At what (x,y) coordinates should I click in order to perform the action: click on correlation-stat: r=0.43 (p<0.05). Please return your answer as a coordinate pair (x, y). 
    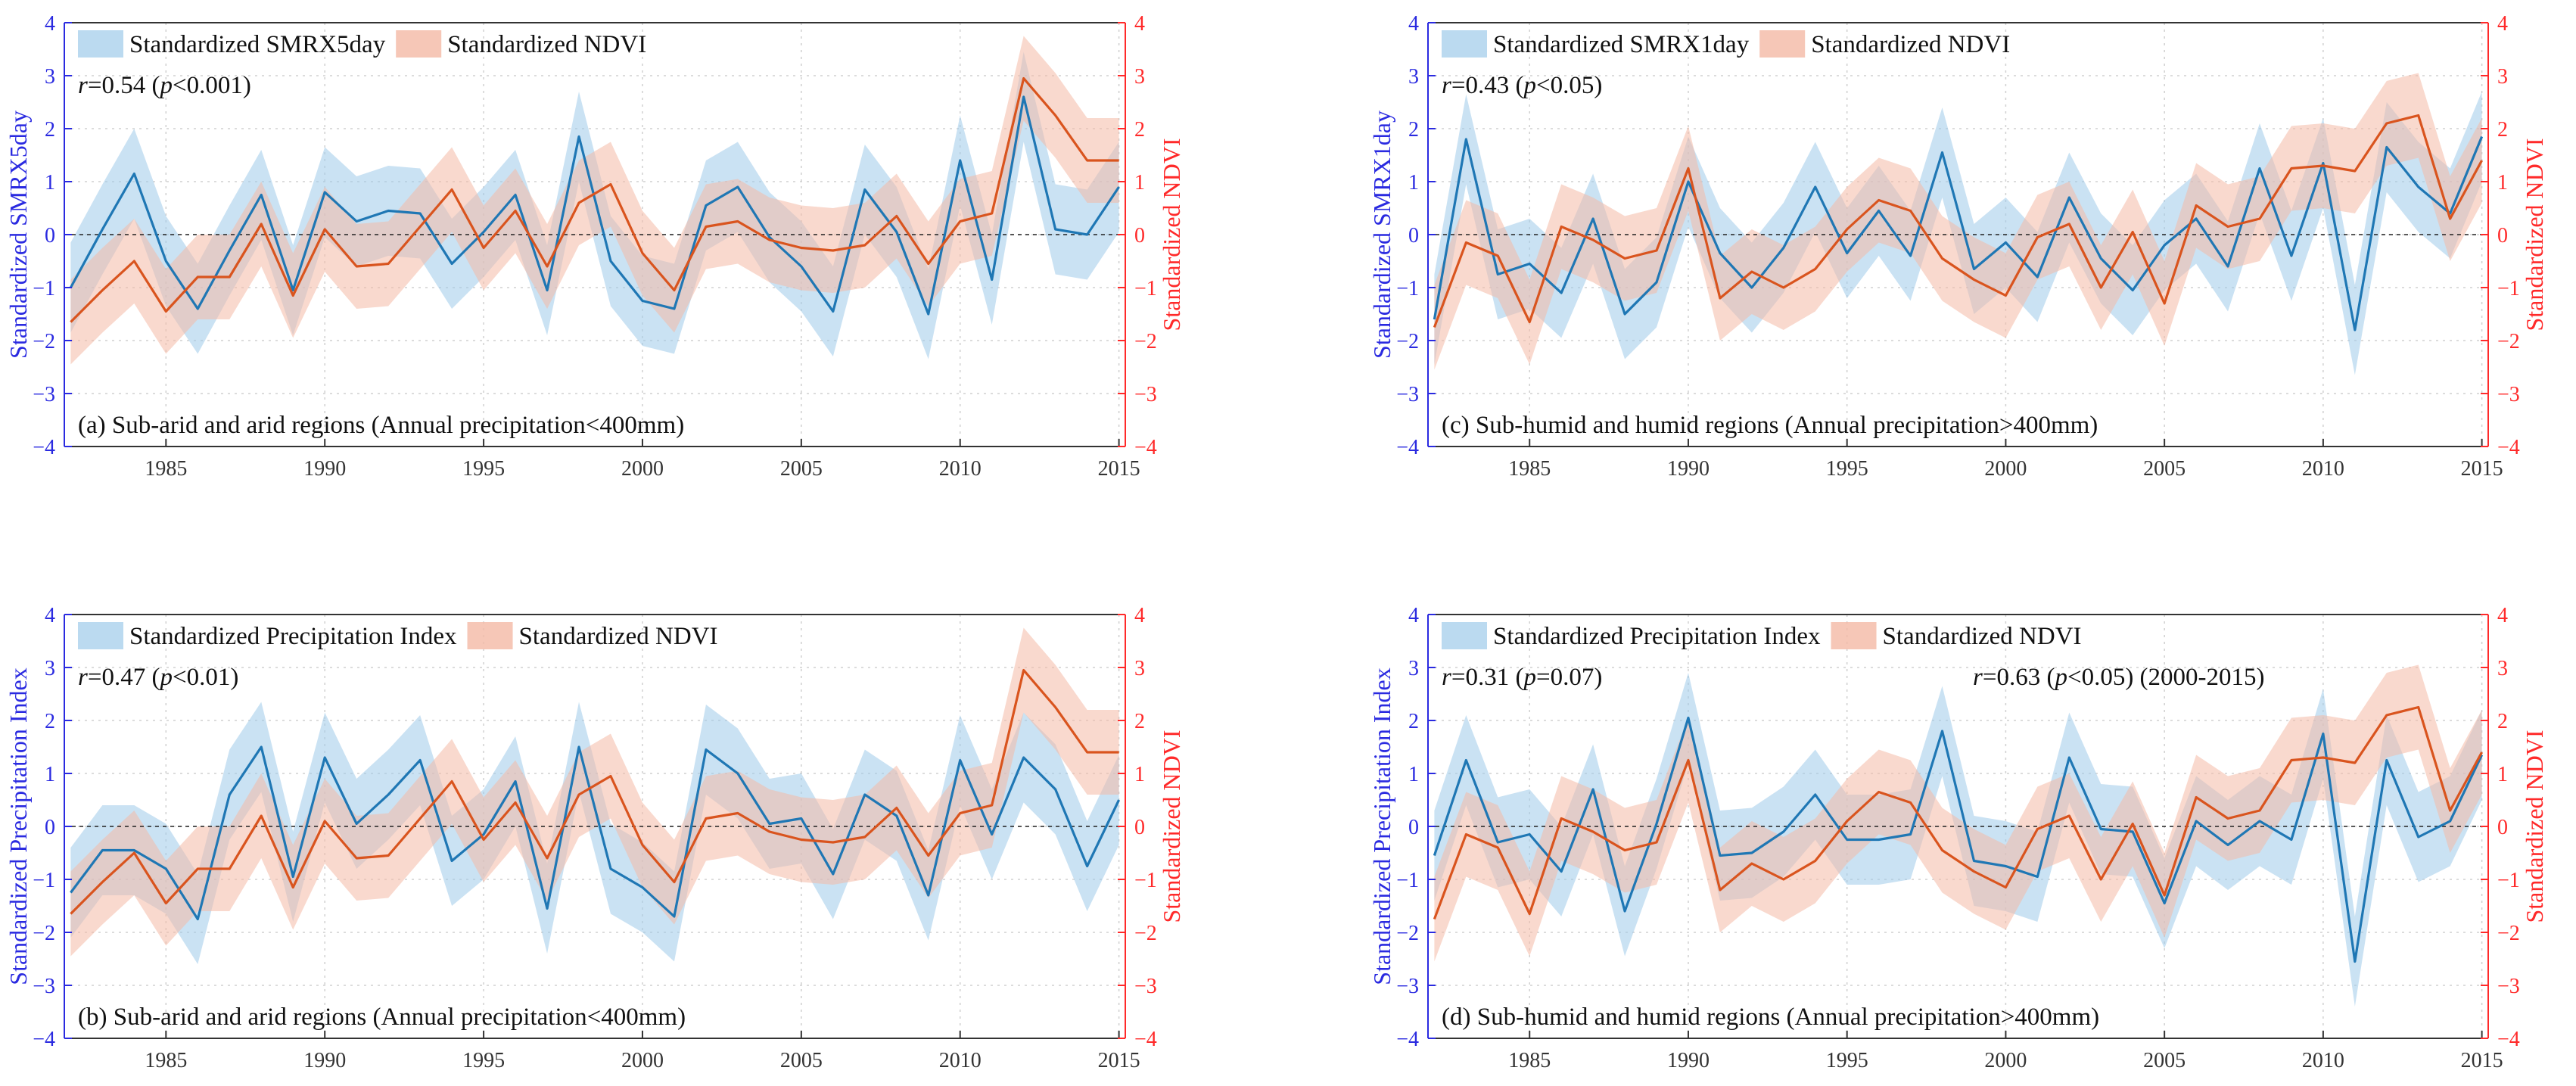
    Looking at the image, I should click on (1522, 85).